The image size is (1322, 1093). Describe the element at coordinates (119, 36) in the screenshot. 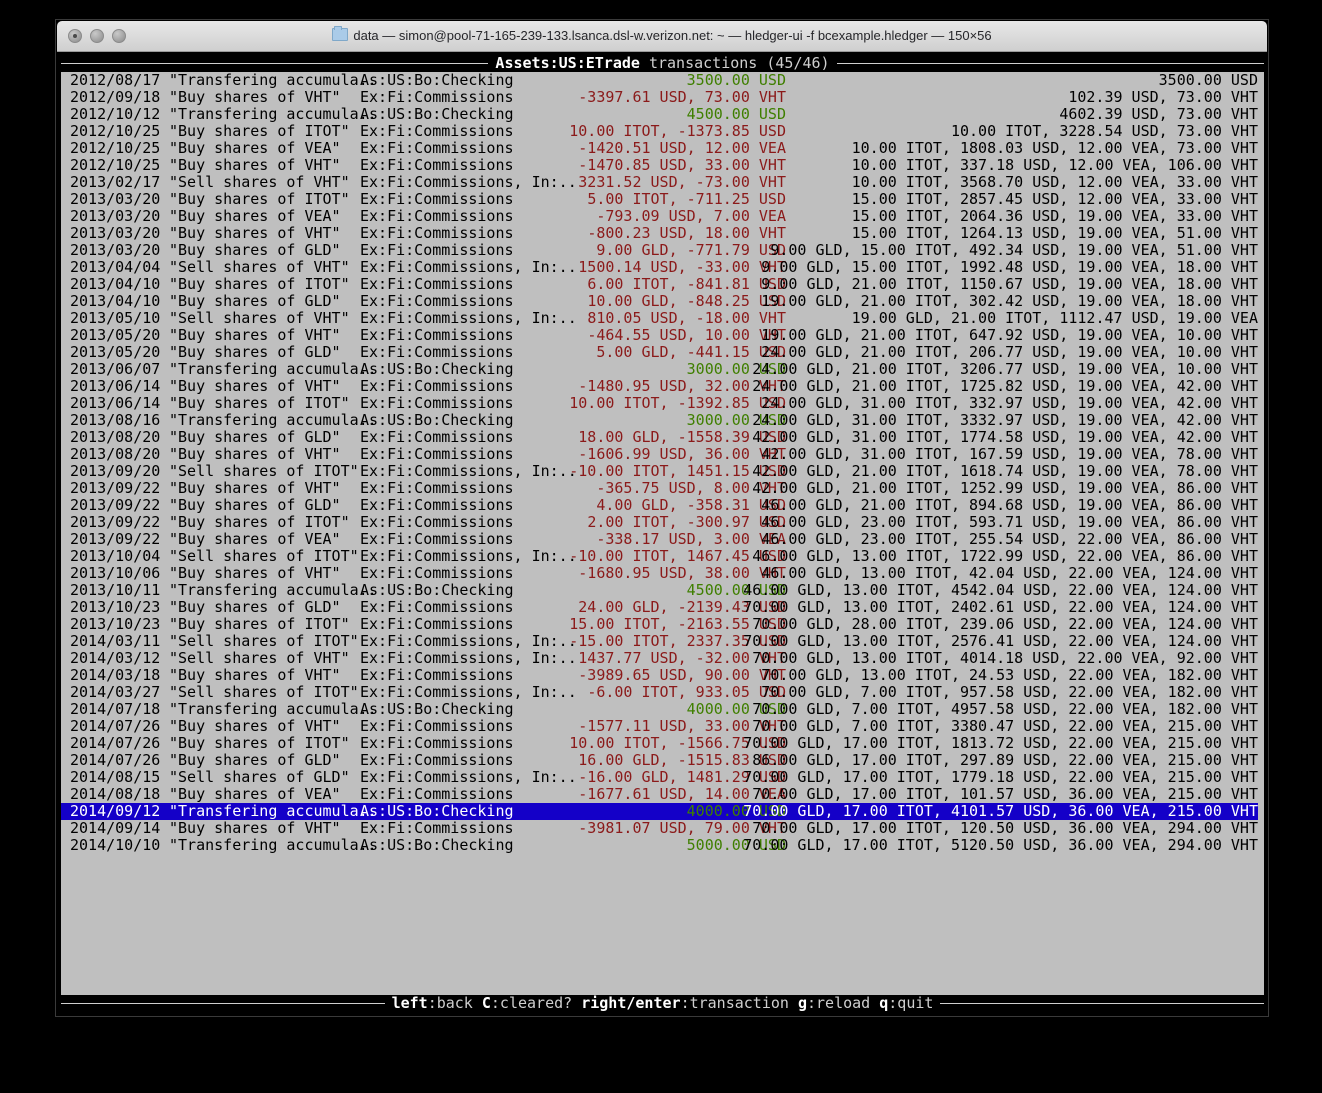

I see `zoom-button` at that location.